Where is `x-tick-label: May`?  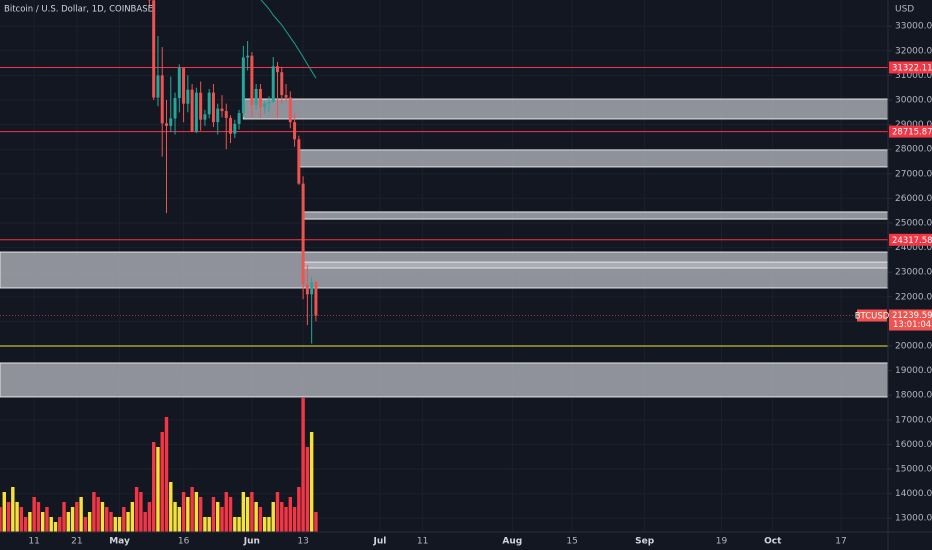
x-tick-label: May is located at coordinates (119, 542).